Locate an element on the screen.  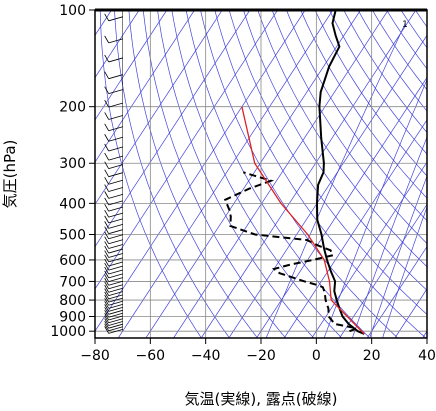
y-tick-label: 1000 is located at coordinates (68, 332).